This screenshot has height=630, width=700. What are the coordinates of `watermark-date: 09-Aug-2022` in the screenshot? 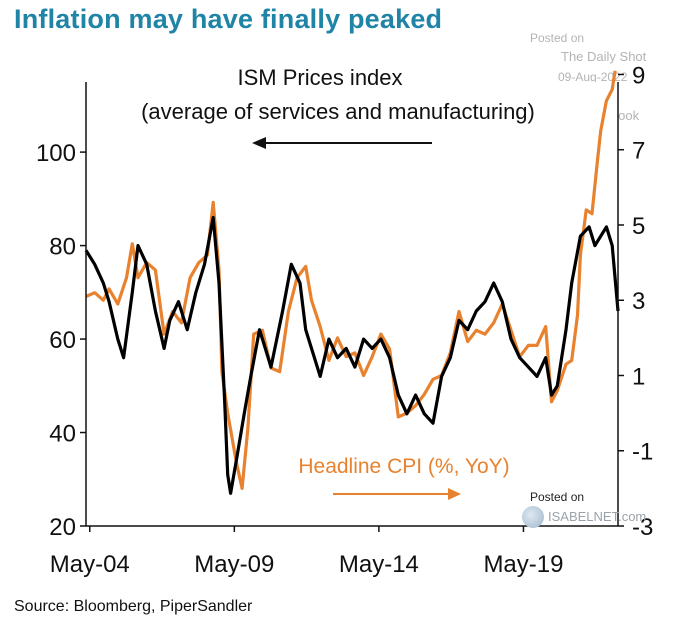 It's located at (593, 77).